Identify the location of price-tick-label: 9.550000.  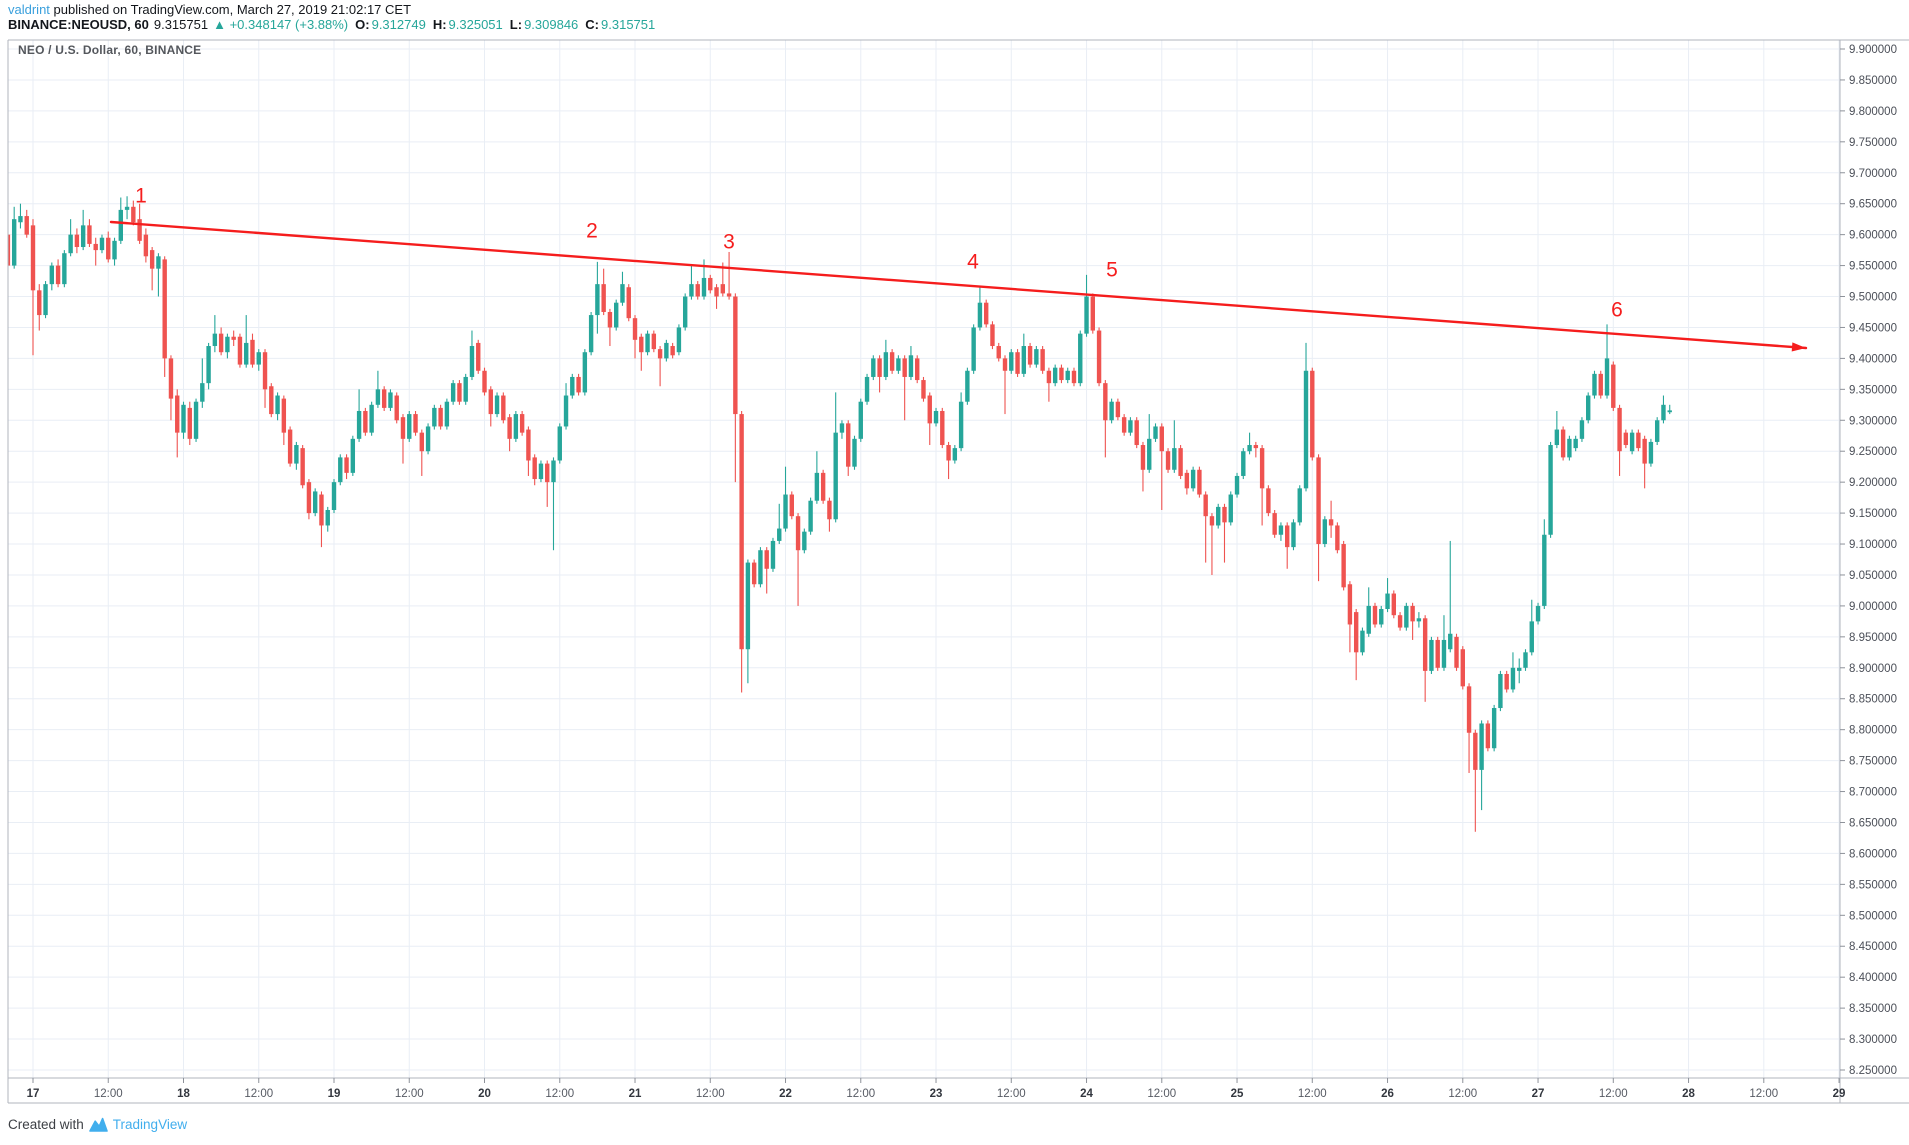
(1873, 267).